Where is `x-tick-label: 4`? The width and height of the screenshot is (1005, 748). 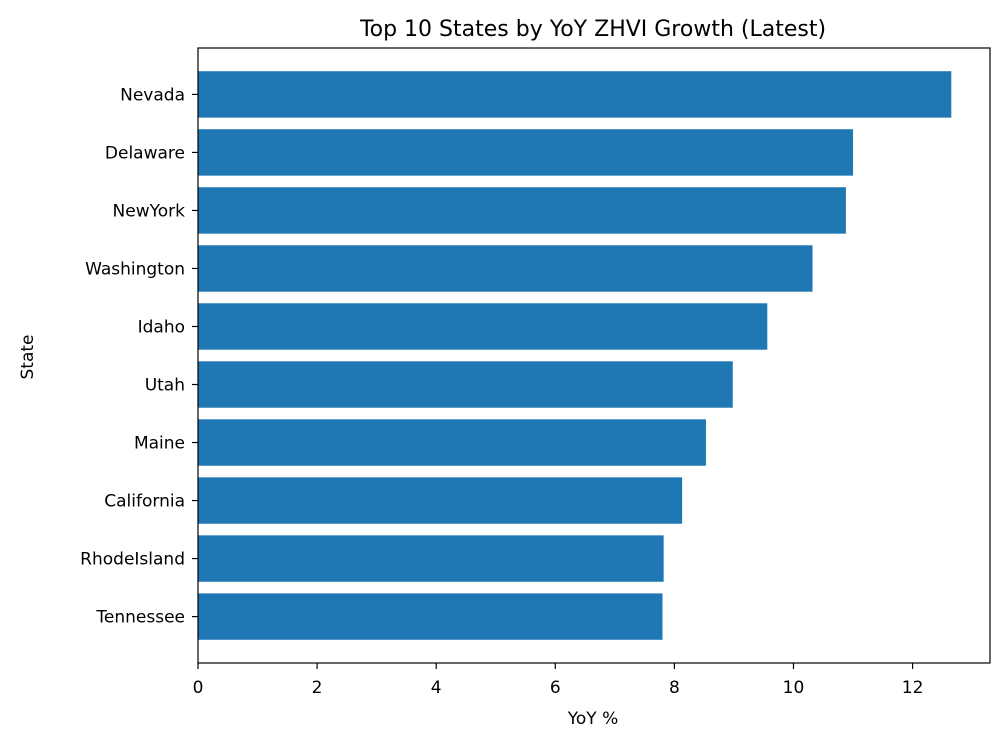
x-tick-label: 4 is located at coordinates (436, 688).